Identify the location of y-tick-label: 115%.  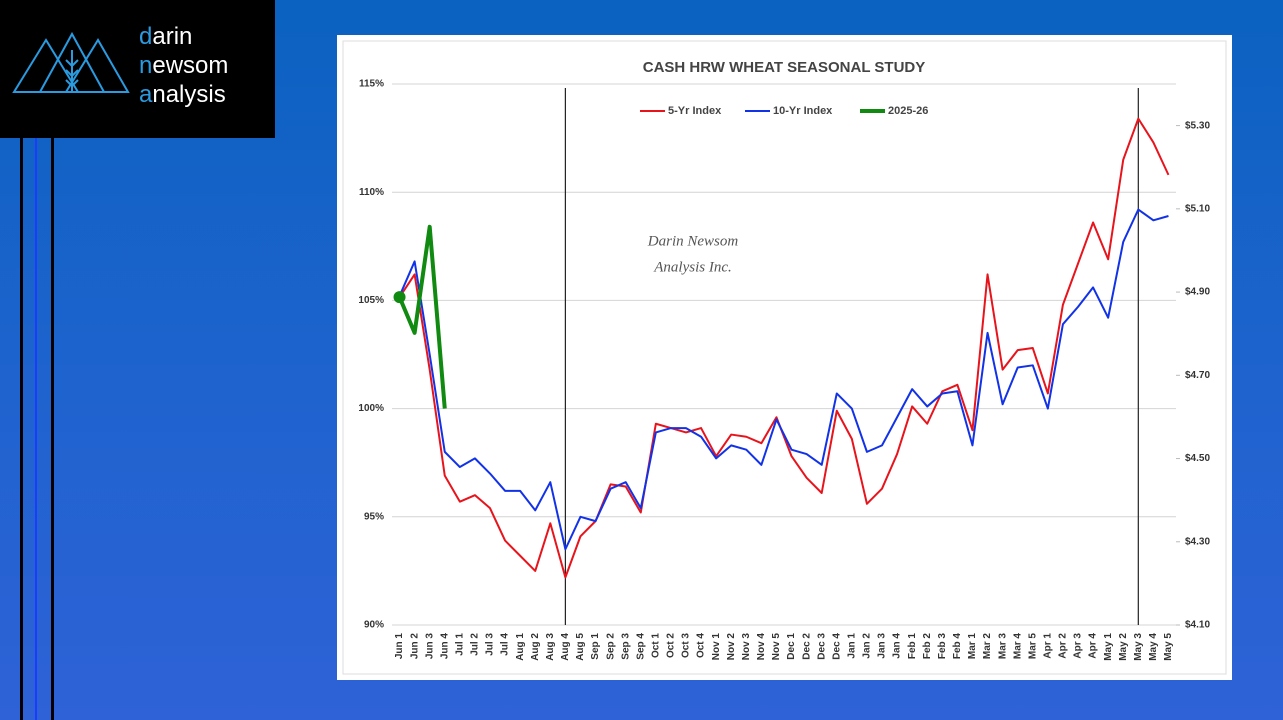
(371, 84).